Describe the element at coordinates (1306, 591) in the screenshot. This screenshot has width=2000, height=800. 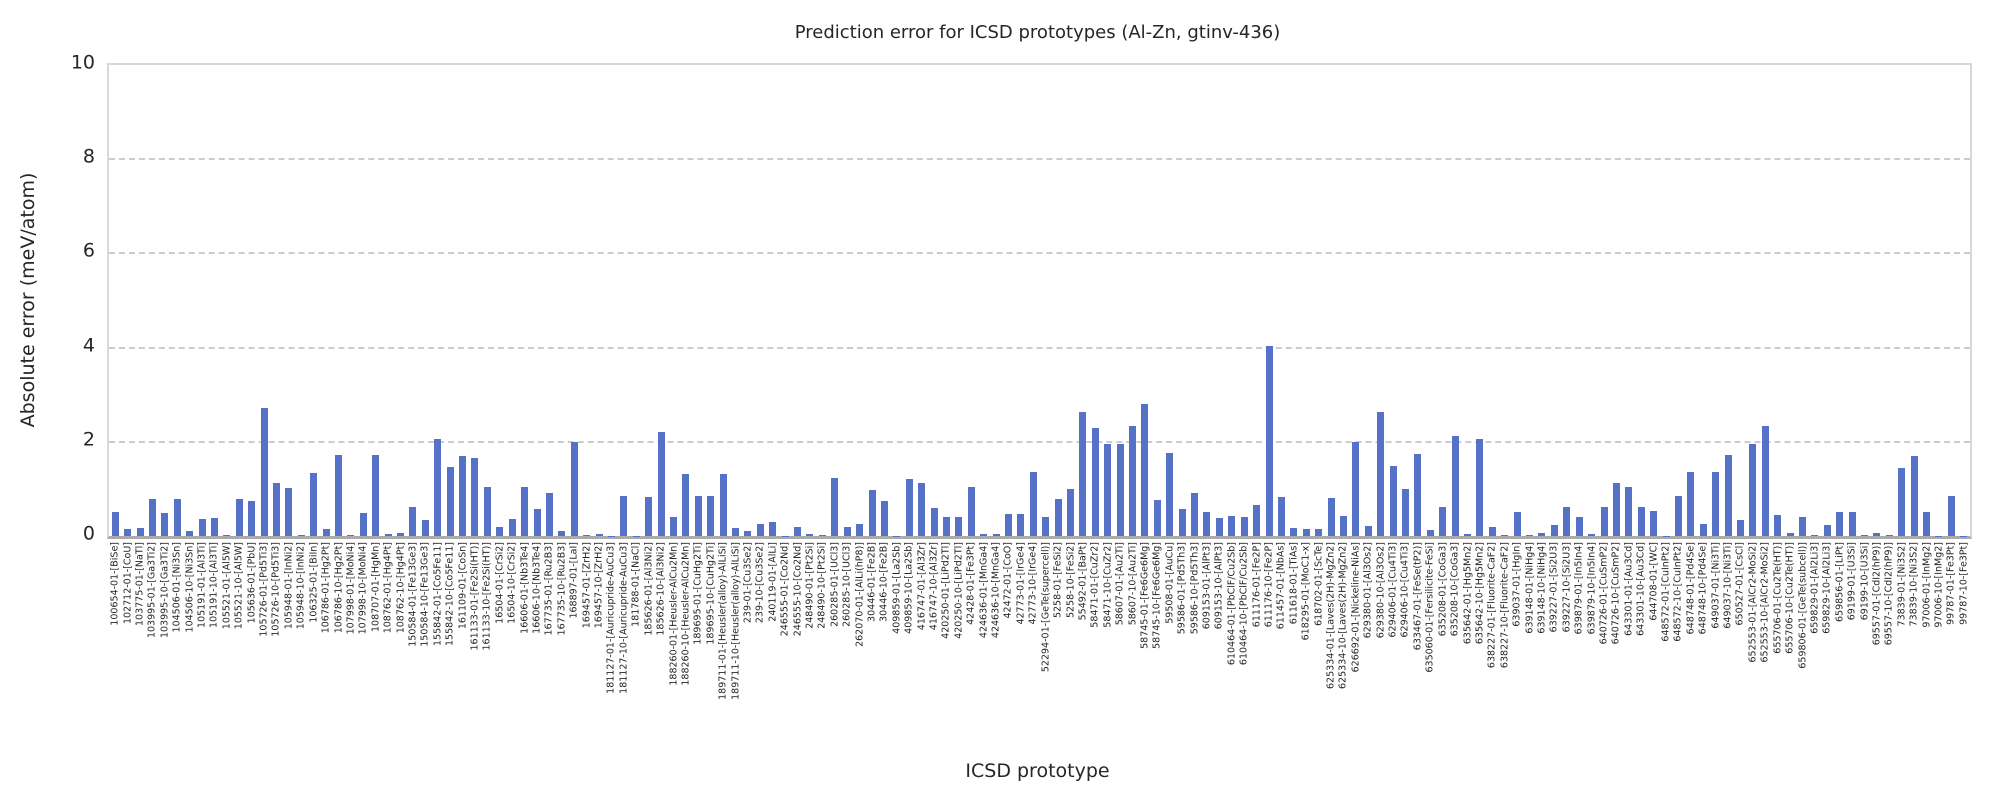
I see `x-tick-label: 618295-01-[MoC1-x]` at that location.